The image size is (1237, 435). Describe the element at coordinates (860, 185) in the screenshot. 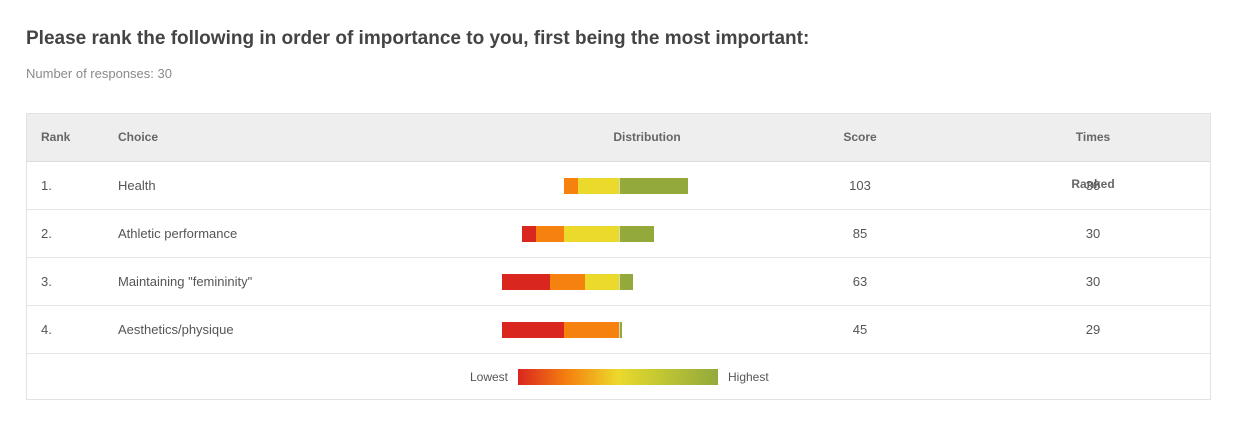

I see `score-cell: 103` at that location.